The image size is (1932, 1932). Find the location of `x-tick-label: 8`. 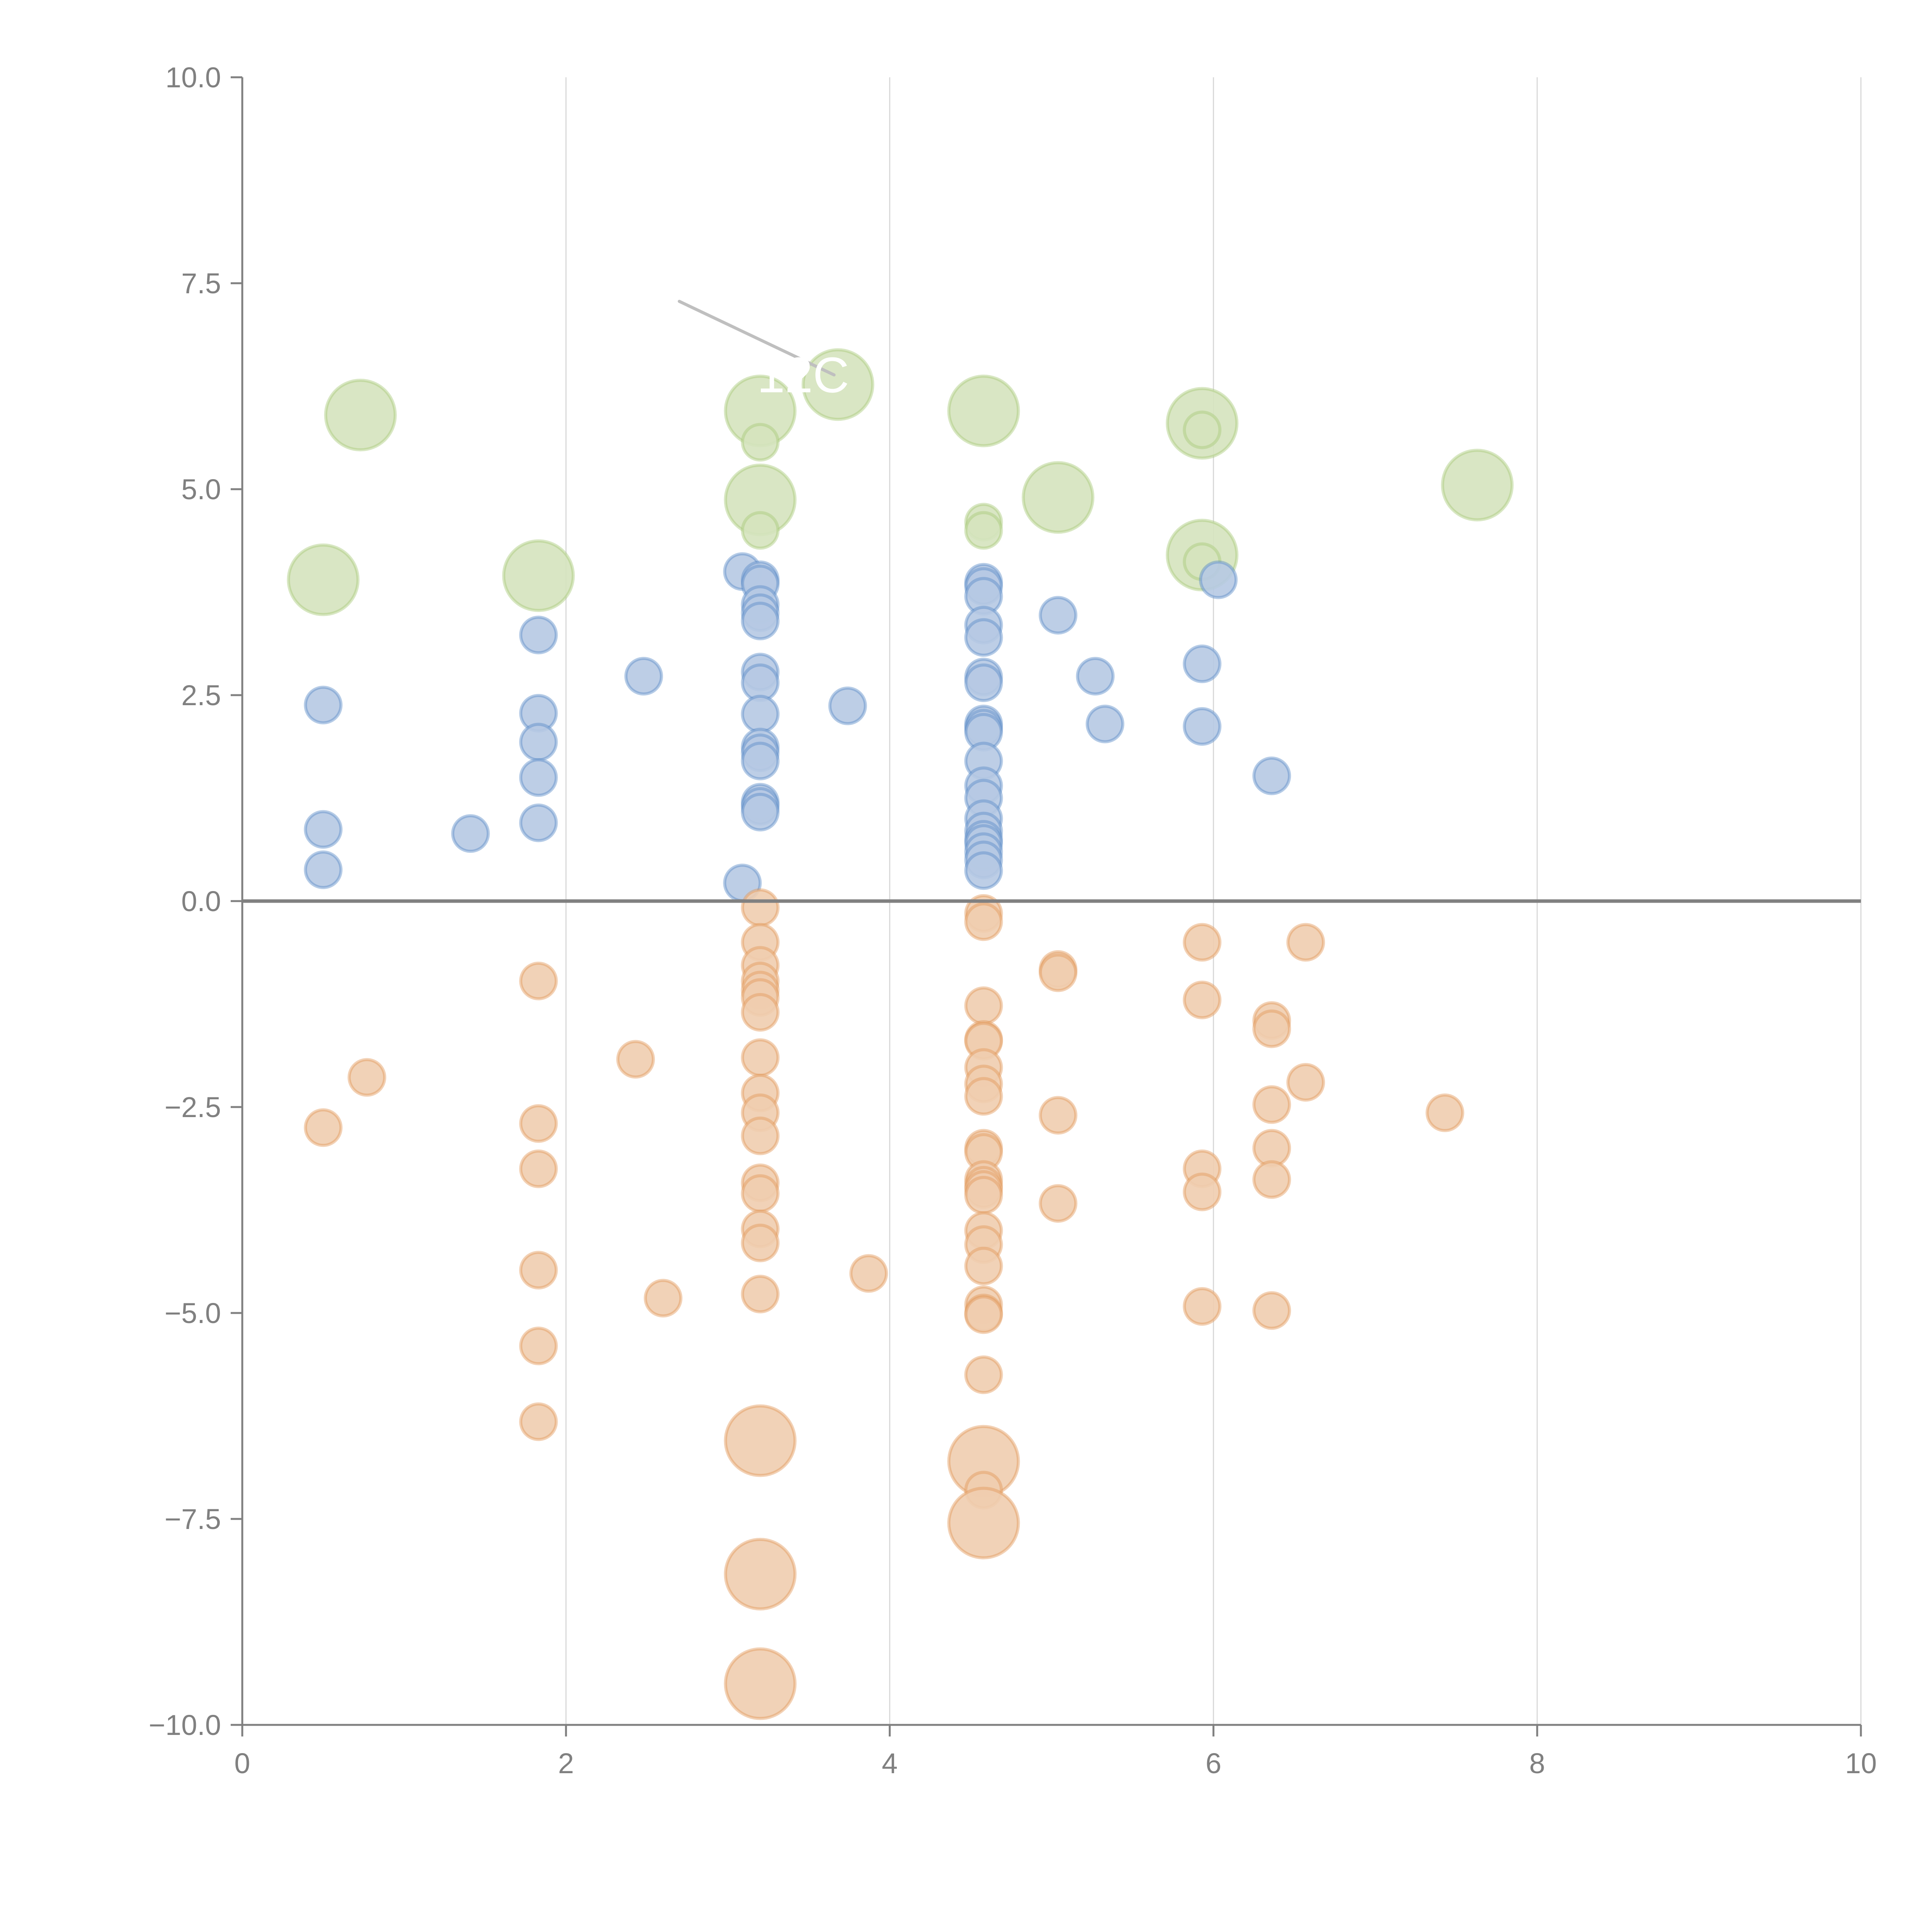

x-tick-label: 8 is located at coordinates (1537, 1763).